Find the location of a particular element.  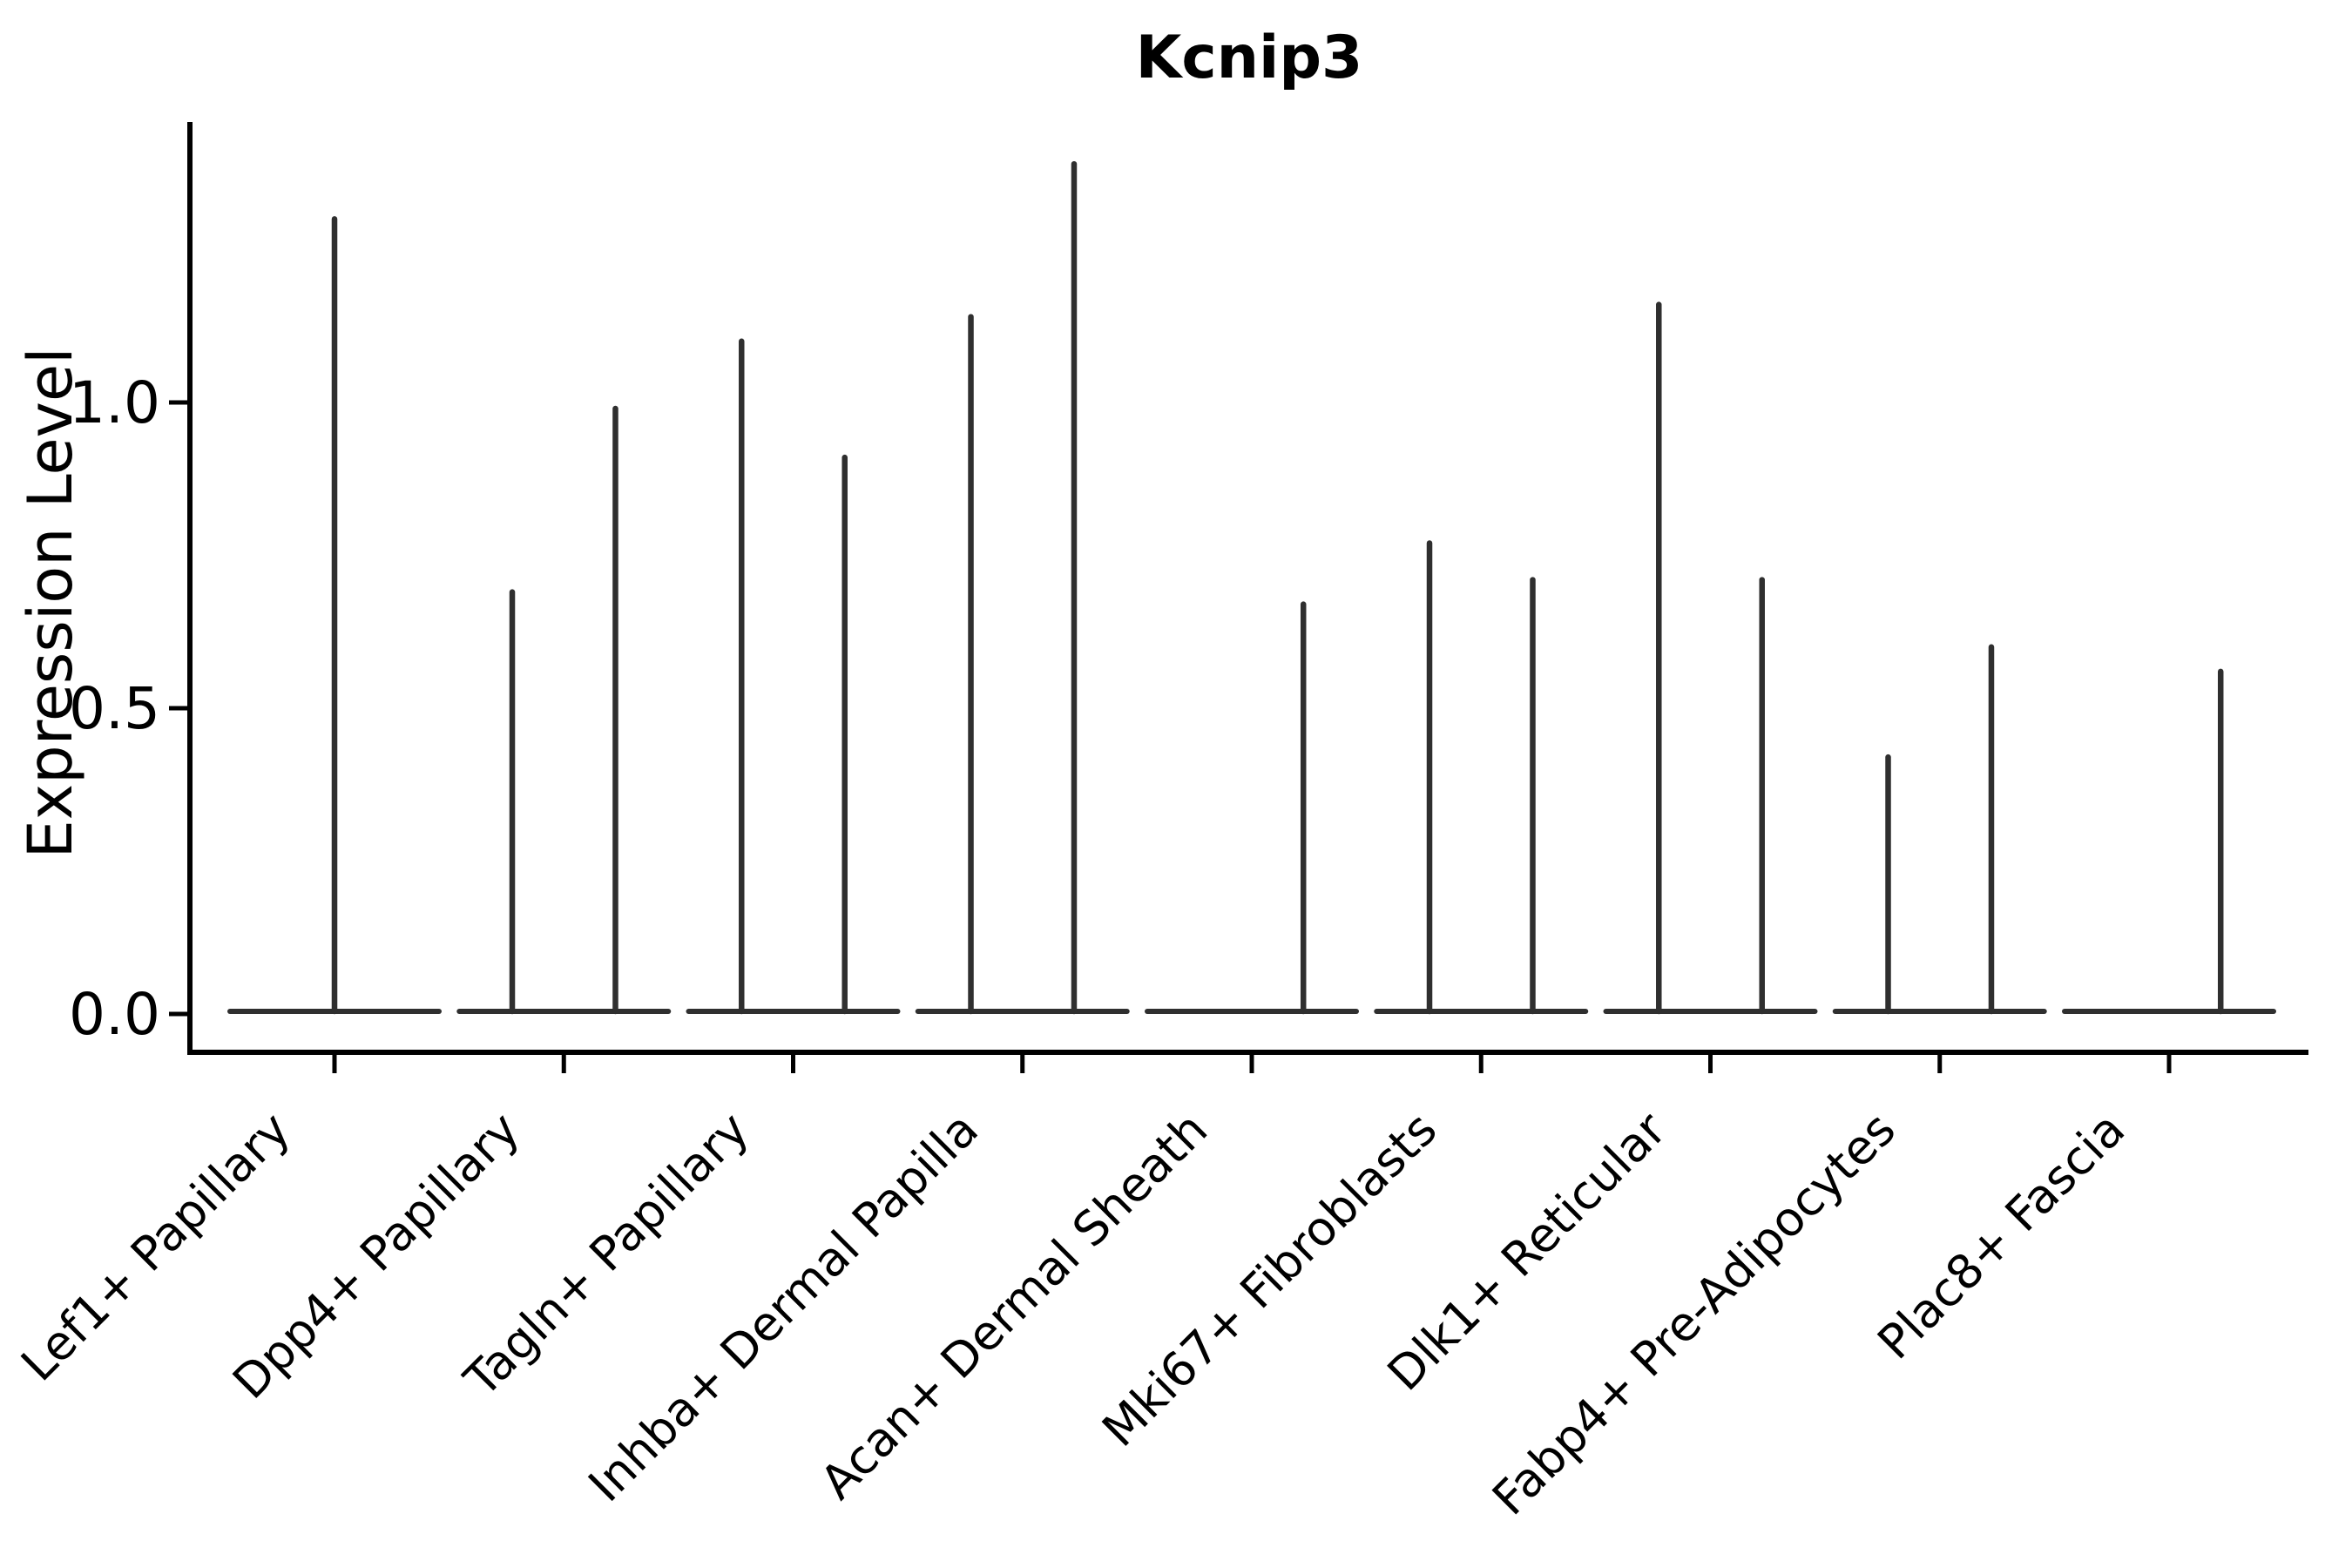

x-axis-tick-label: Fabp4+ Pre-Adipocytes is located at coordinates (1694, 1314).